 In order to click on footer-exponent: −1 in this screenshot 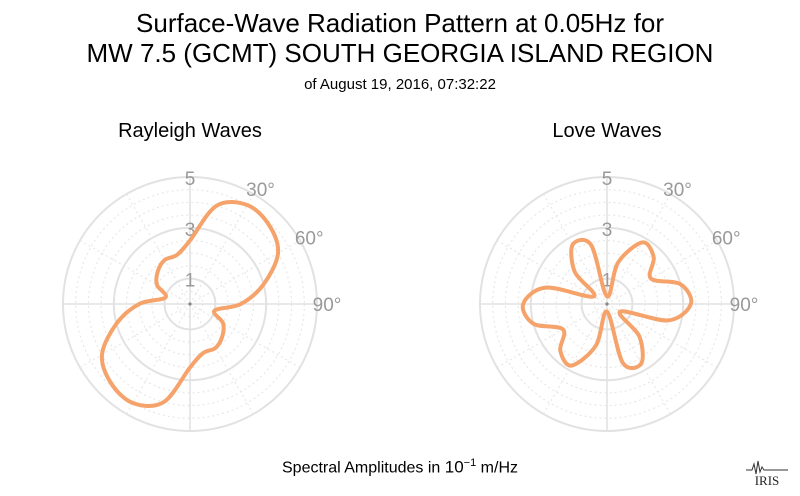, I will do `click(470, 463)`.